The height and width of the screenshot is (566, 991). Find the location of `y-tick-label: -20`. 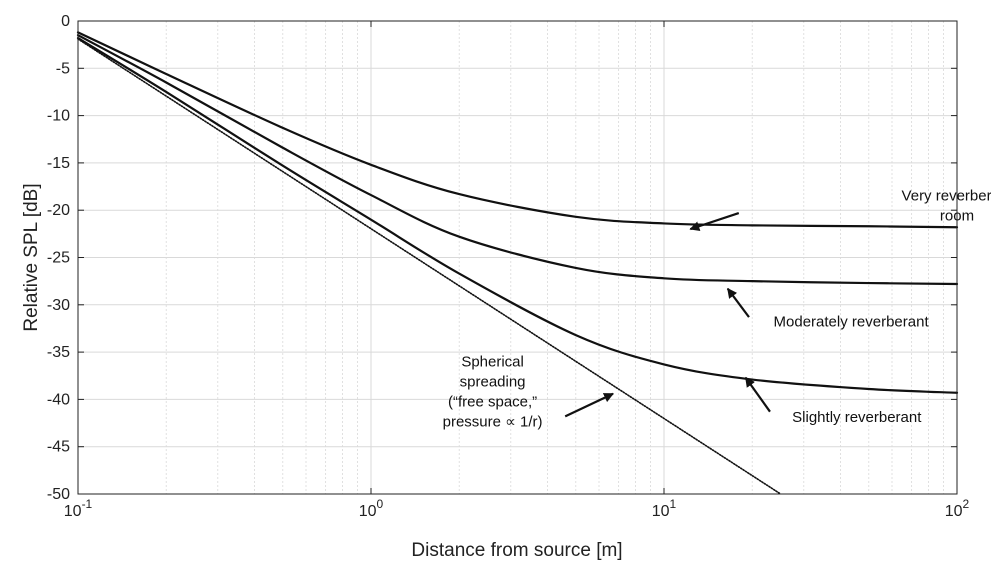

y-tick-label: -20 is located at coordinates (58, 210).